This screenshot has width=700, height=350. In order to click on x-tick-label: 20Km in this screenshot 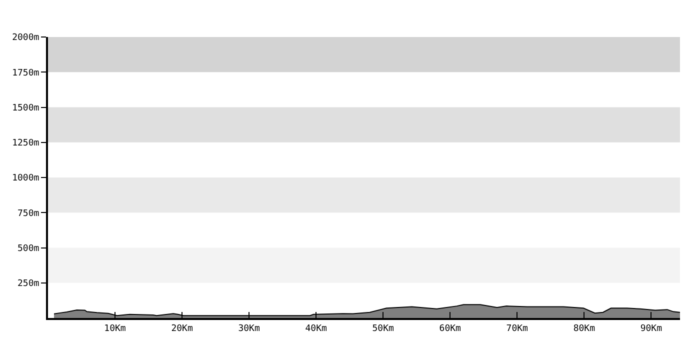, I will do `click(182, 329)`.